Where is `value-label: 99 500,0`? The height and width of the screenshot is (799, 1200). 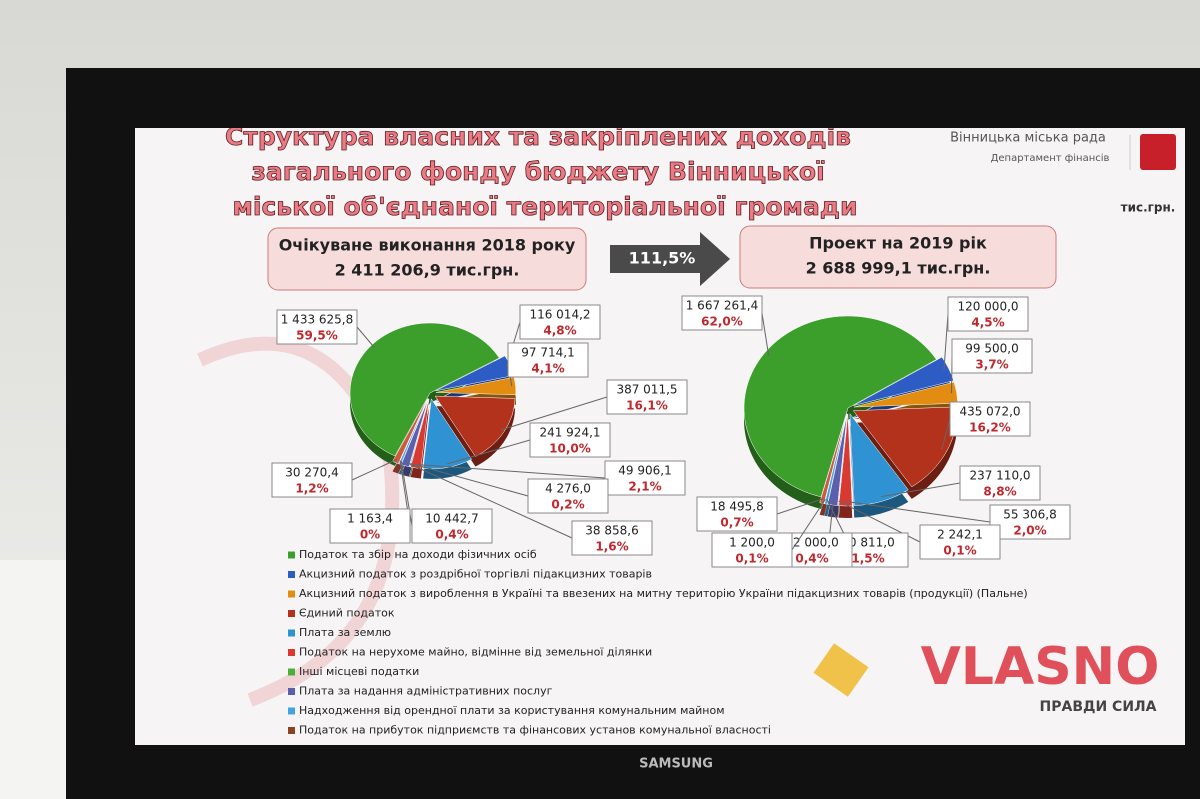
value-label: 99 500,0 is located at coordinates (991, 349).